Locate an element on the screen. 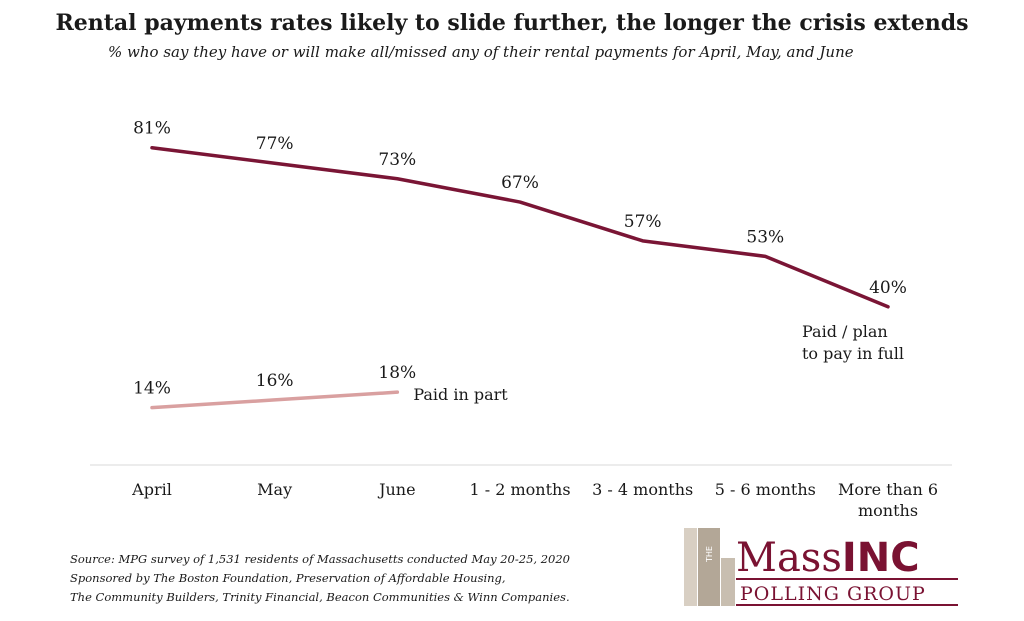 The image size is (1024, 621). series-name-label: Paid / plan to pay in full is located at coordinates (853, 342).